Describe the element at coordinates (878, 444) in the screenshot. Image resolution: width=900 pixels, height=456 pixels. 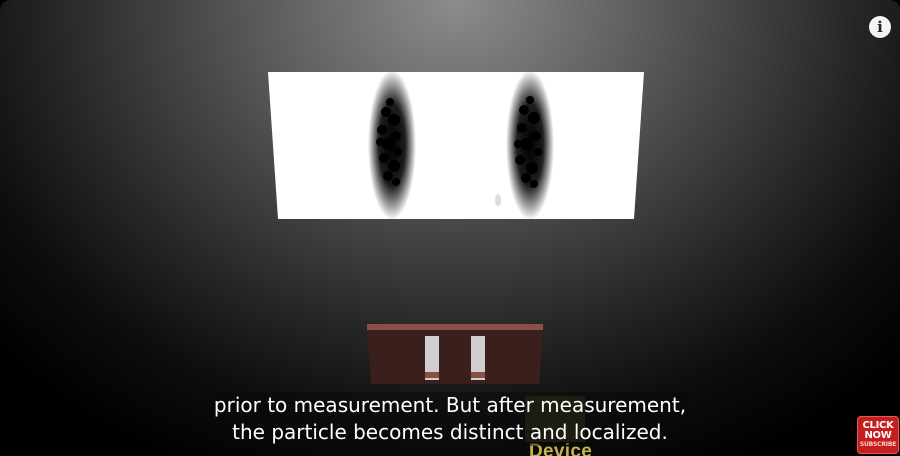
I see `subscribe-badge-line: SUBSCRIBE` at that location.